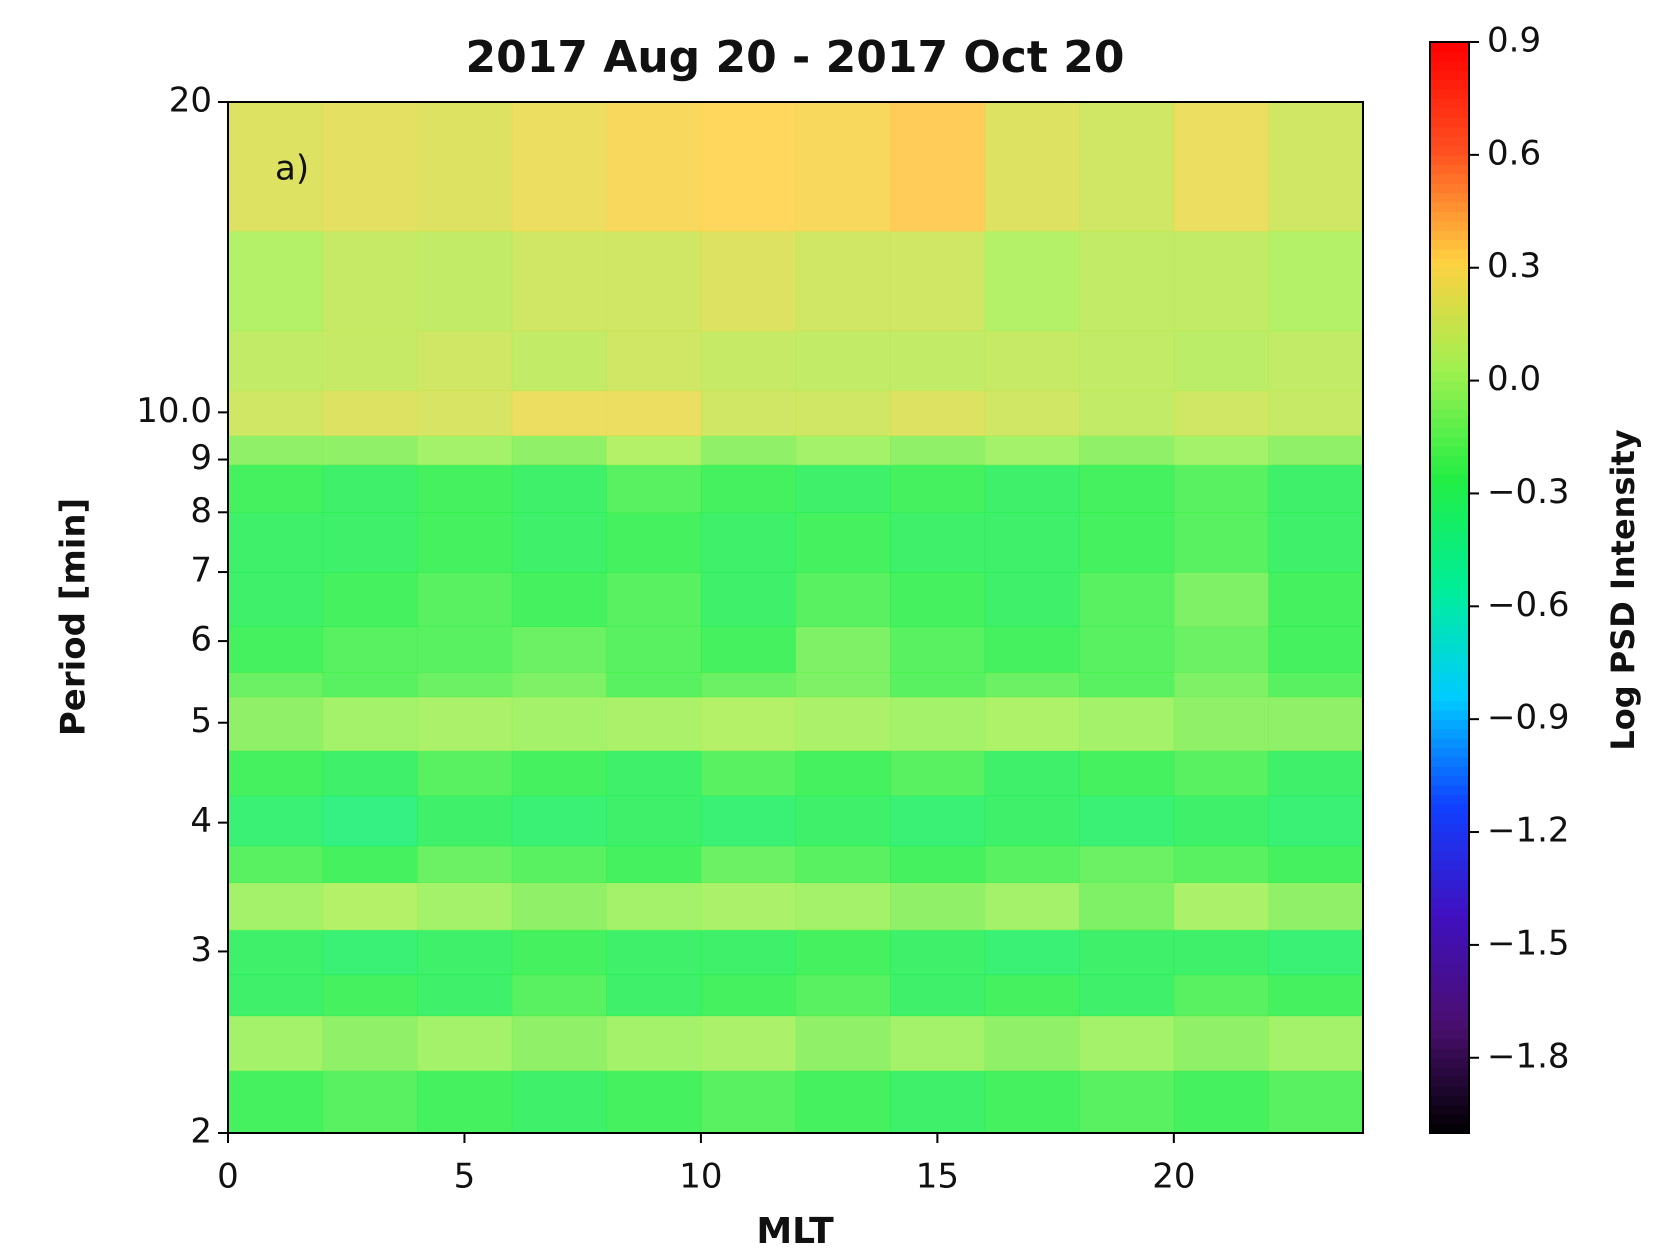 This screenshot has height=1257, width=1656. Describe the element at coordinates (1514, 153) in the screenshot. I see `colorbar-tick-label: 0.6` at that location.